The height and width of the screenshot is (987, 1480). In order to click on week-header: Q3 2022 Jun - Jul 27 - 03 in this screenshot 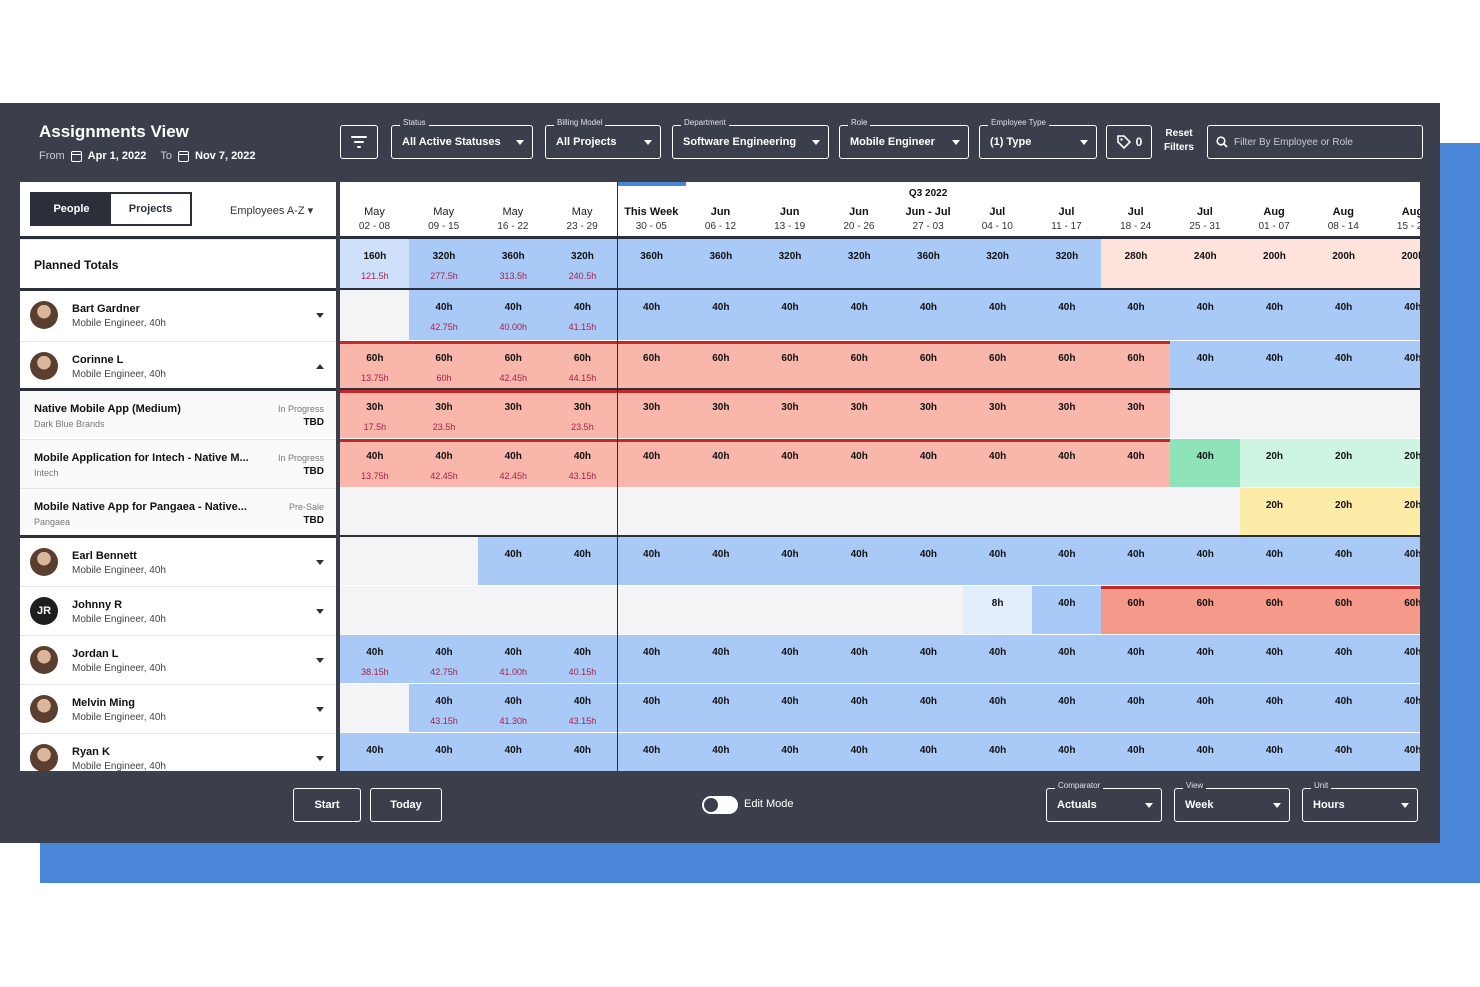, I will do `click(928, 209)`.